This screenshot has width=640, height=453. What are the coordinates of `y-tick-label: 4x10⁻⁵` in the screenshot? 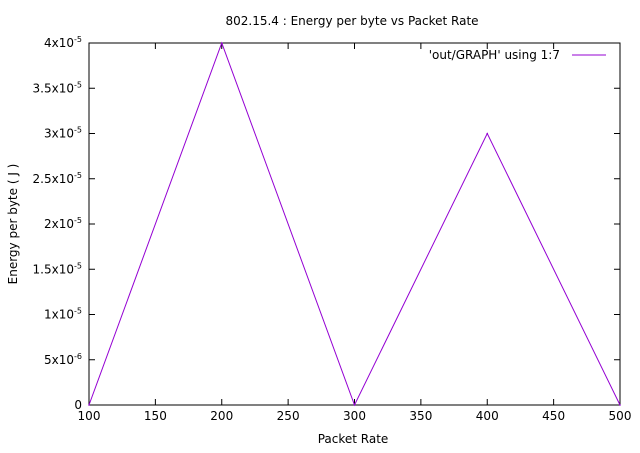 It's located at (63, 42).